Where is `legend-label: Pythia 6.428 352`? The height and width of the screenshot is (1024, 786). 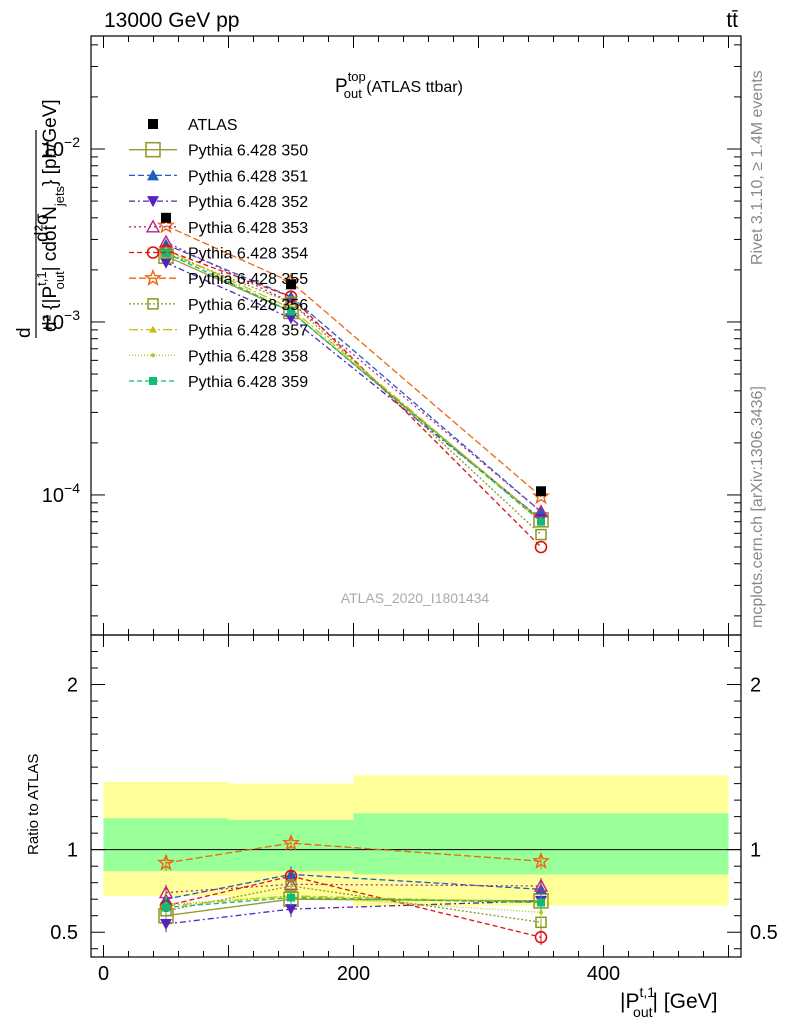
legend-label: Pythia 6.428 352 is located at coordinates (248, 202).